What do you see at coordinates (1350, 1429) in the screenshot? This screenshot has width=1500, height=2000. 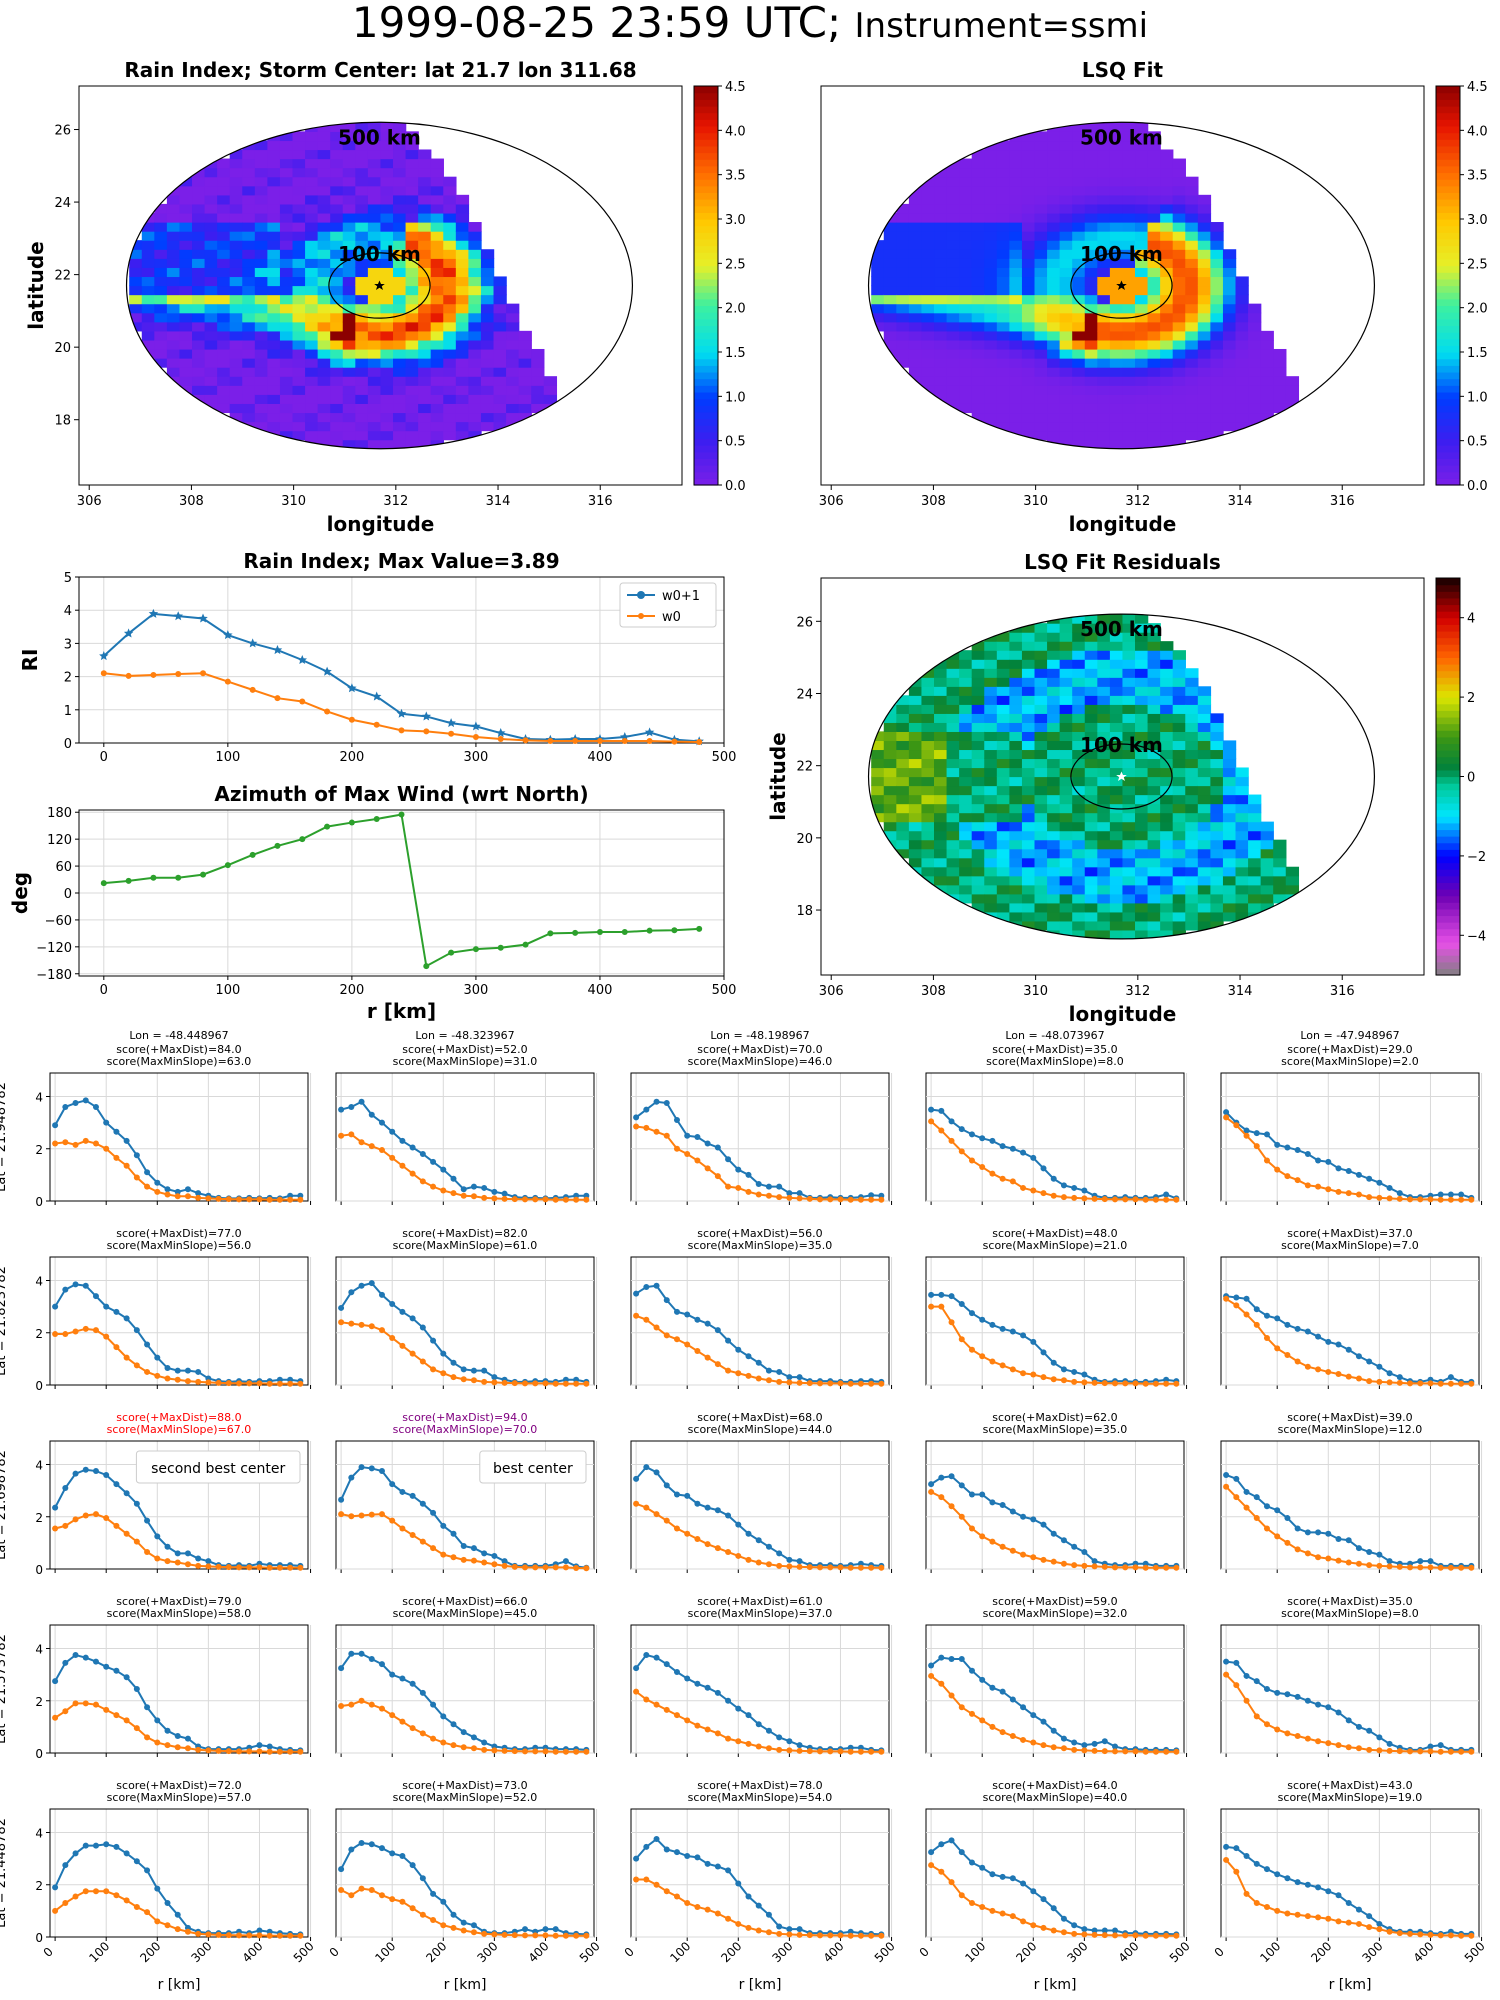 I see `score-maxminslope: score(MaxMinSlope)=12.0` at bounding box center [1350, 1429].